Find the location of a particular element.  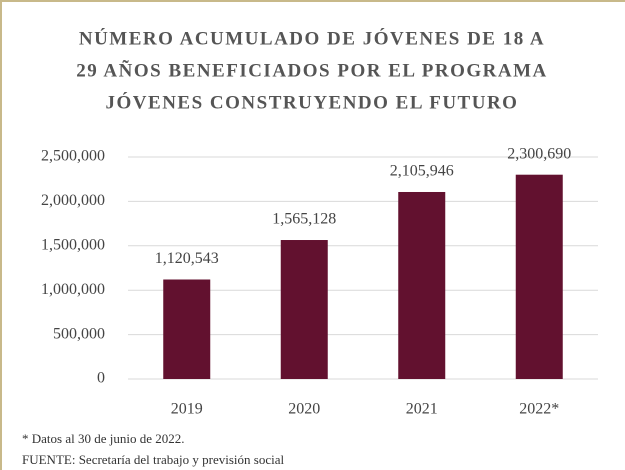

y-tick-label: 2,500,000 is located at coordinates (73, 156).